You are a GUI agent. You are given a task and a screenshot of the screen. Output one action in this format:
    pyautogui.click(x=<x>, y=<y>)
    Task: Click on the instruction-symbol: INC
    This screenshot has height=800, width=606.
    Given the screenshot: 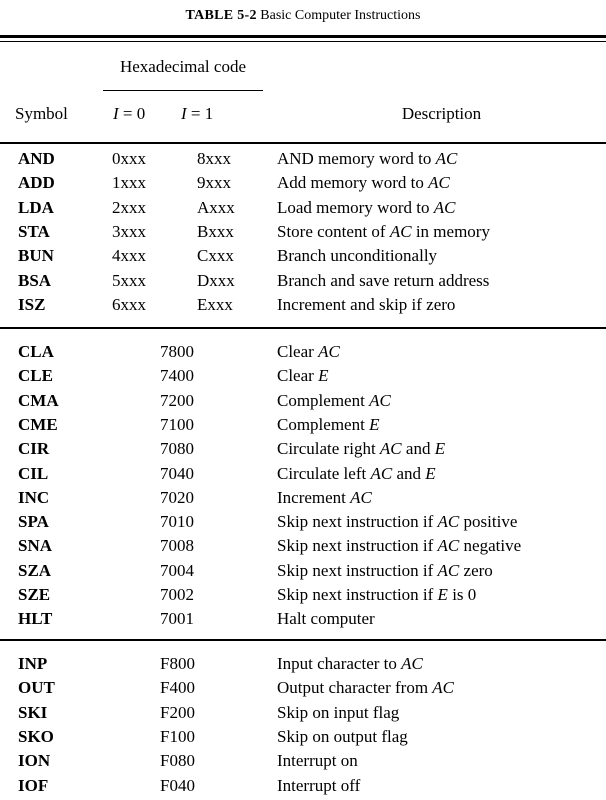 What is the action you would take?
    pyautogui.click(x=34, y=497)
    